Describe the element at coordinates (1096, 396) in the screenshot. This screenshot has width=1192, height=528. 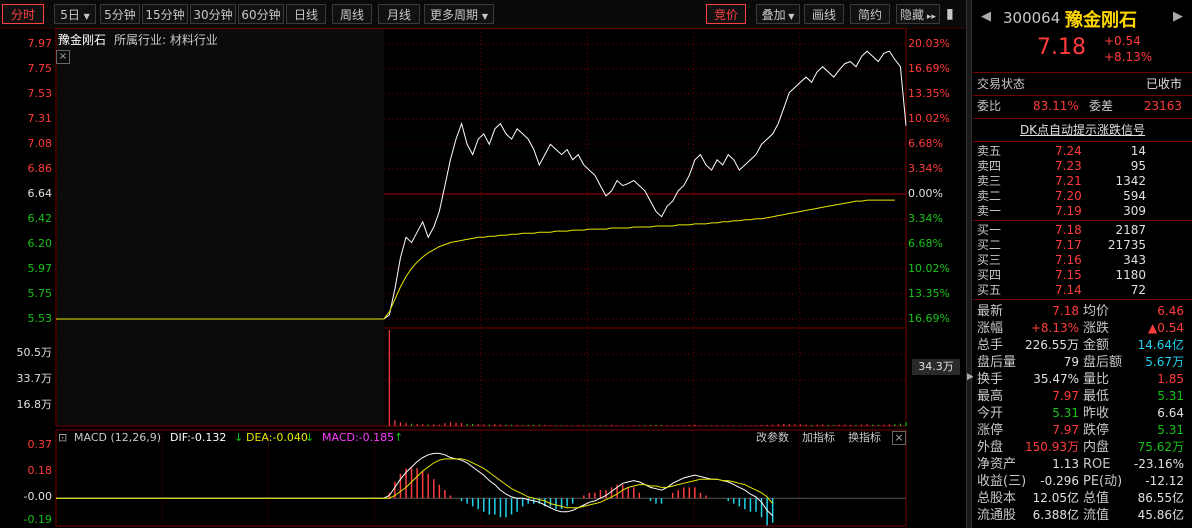
I see `stat-label: 最低` at that location.